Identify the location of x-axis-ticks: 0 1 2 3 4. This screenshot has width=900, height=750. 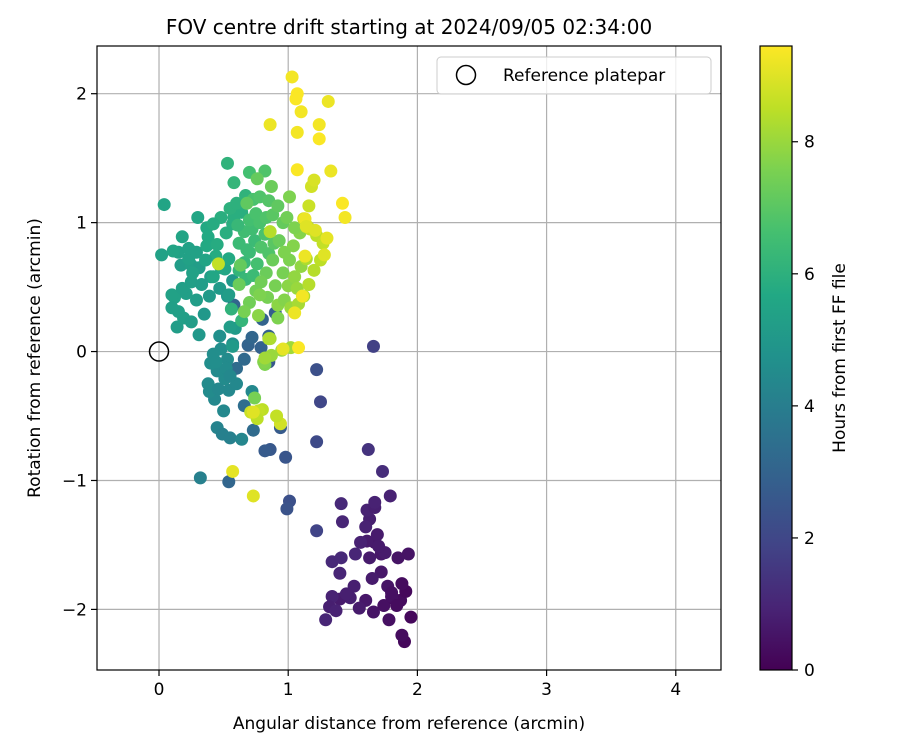
(417, 685).